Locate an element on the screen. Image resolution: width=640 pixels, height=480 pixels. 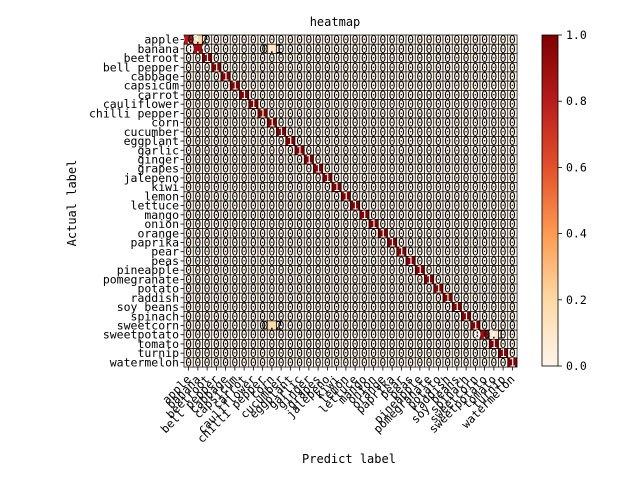
colorbar-tick-label: 1.0 is located at coordinates (576, 35).